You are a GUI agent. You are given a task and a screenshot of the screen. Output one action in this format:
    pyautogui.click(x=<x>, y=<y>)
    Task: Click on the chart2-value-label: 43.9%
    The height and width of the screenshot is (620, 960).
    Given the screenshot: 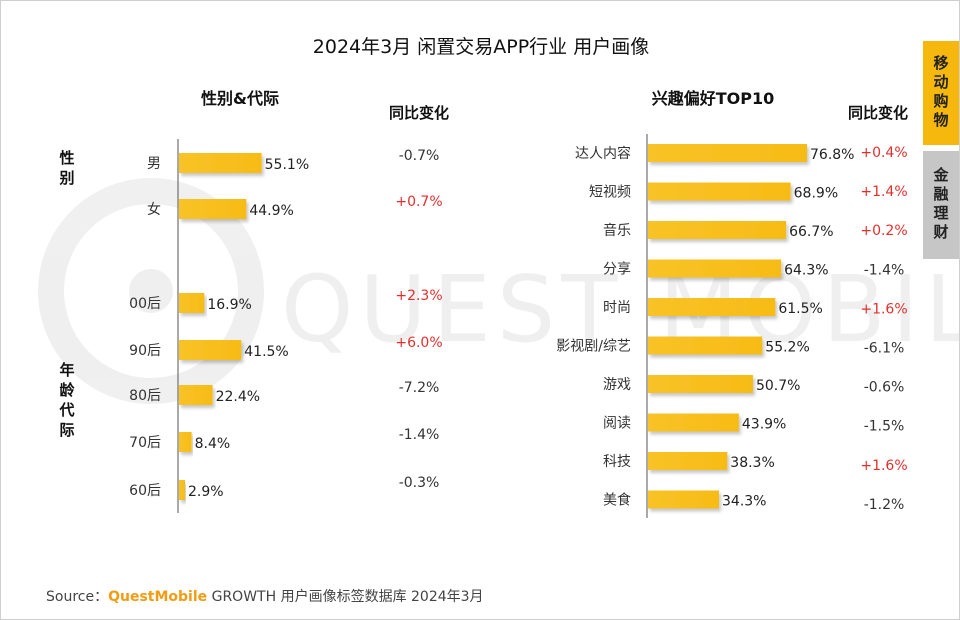 What is the action you would take?
    pyautogui.click(x=764, y=425)
    